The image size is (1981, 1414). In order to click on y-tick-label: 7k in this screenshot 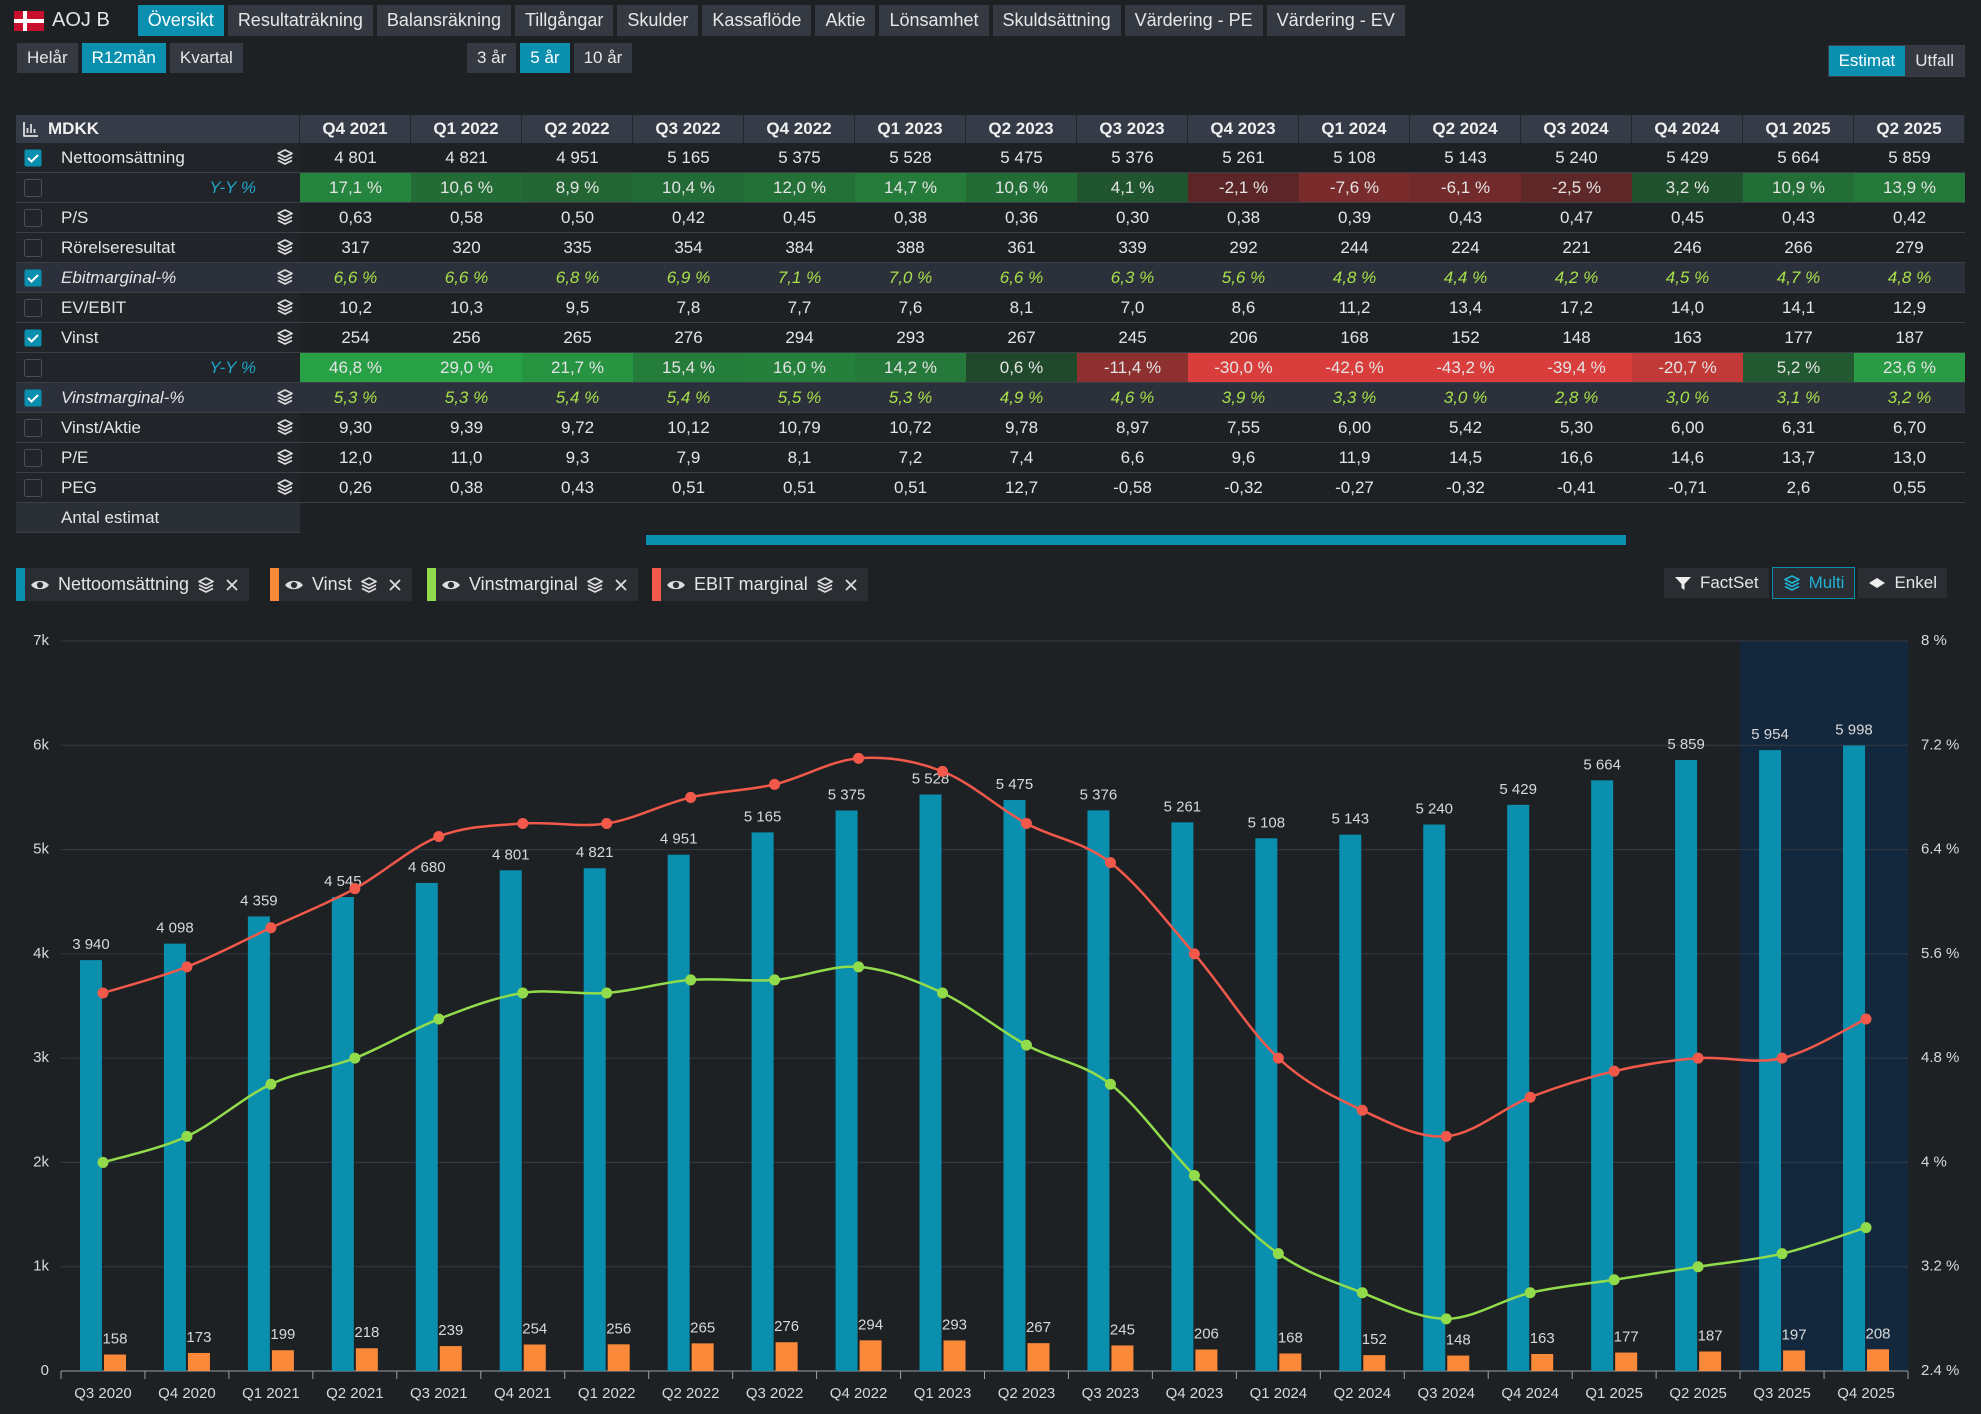, I will do `click(41, 640)`.